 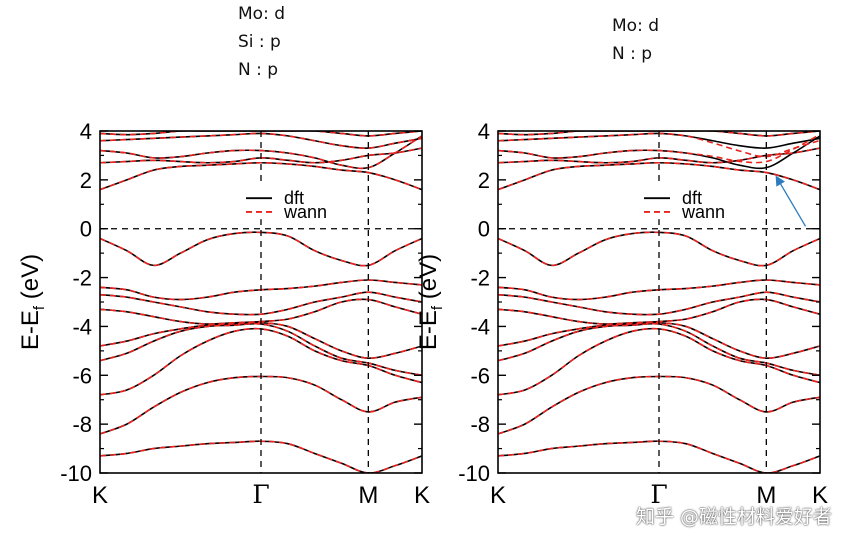 What do you see at coordinates (791, 201) in the screenshot?
I see `annotation-arrow` at bounding box center [791, 201].